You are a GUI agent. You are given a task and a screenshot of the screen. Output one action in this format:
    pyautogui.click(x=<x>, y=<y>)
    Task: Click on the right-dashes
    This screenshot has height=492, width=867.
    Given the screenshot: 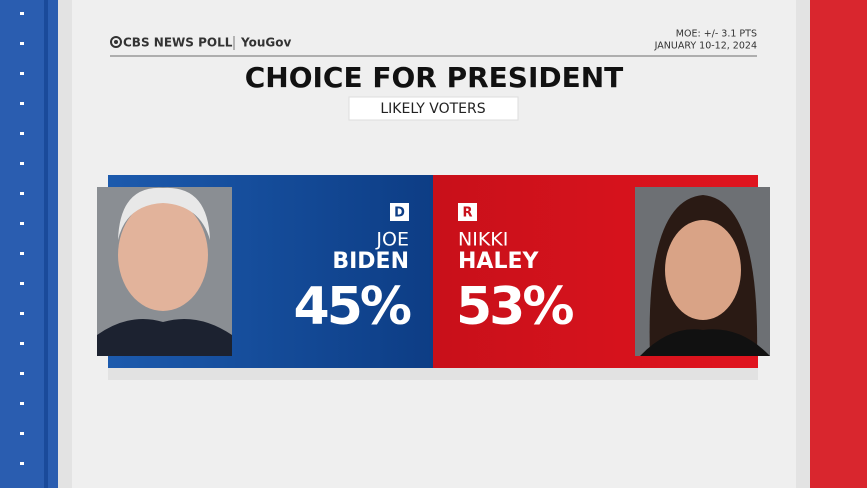 What is the action you would take?
    pyautogui.click(x=835, y=244)
    